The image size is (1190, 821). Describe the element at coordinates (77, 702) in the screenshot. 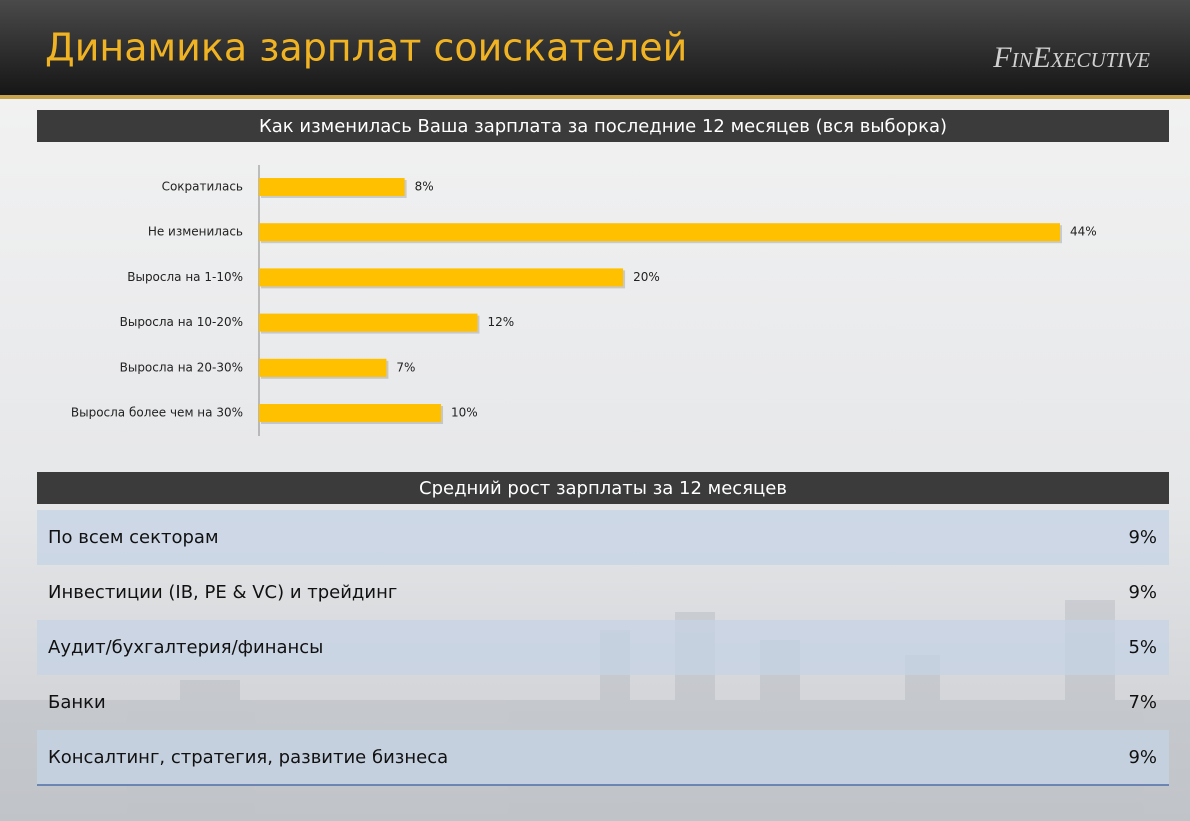

I see `row-label: Банки` at that location.